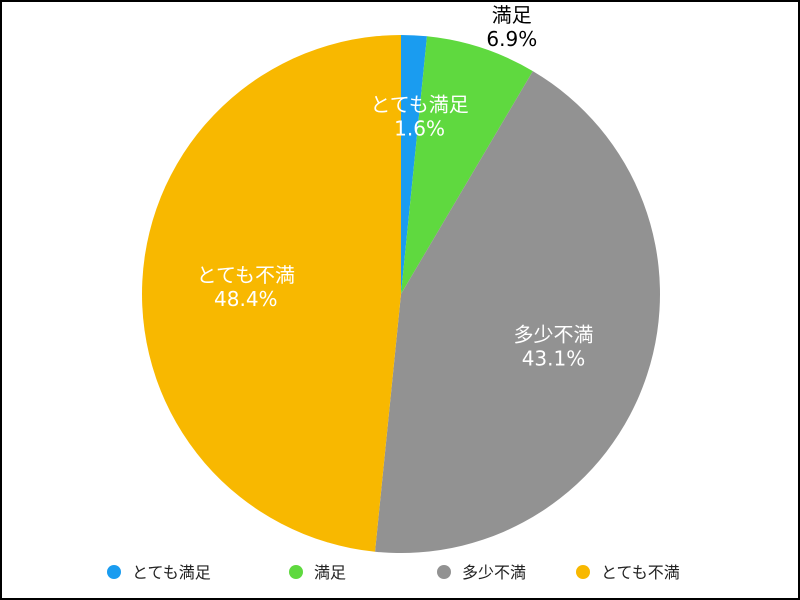 The image size is (800, 600). I want to click on slice-label-2: 満足, so click(512, 15).